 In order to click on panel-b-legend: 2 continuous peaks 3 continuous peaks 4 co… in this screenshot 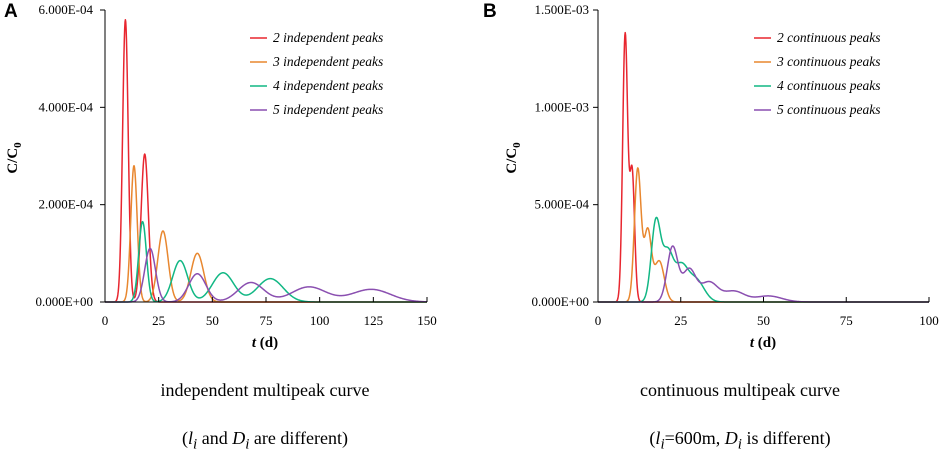, I will do `click(817, 73)`.